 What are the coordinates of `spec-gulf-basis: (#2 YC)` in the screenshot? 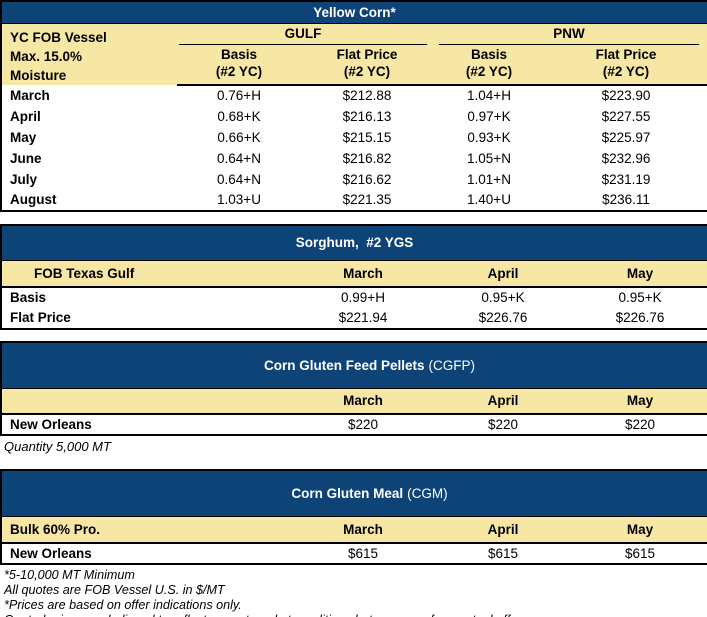 It's located at (239, 75).